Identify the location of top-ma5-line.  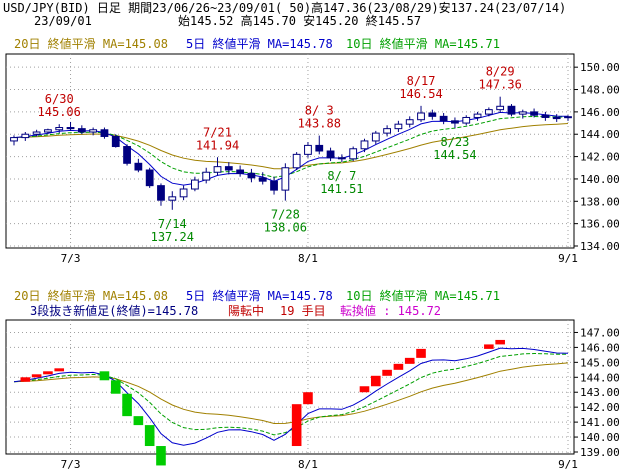
(291, 148).